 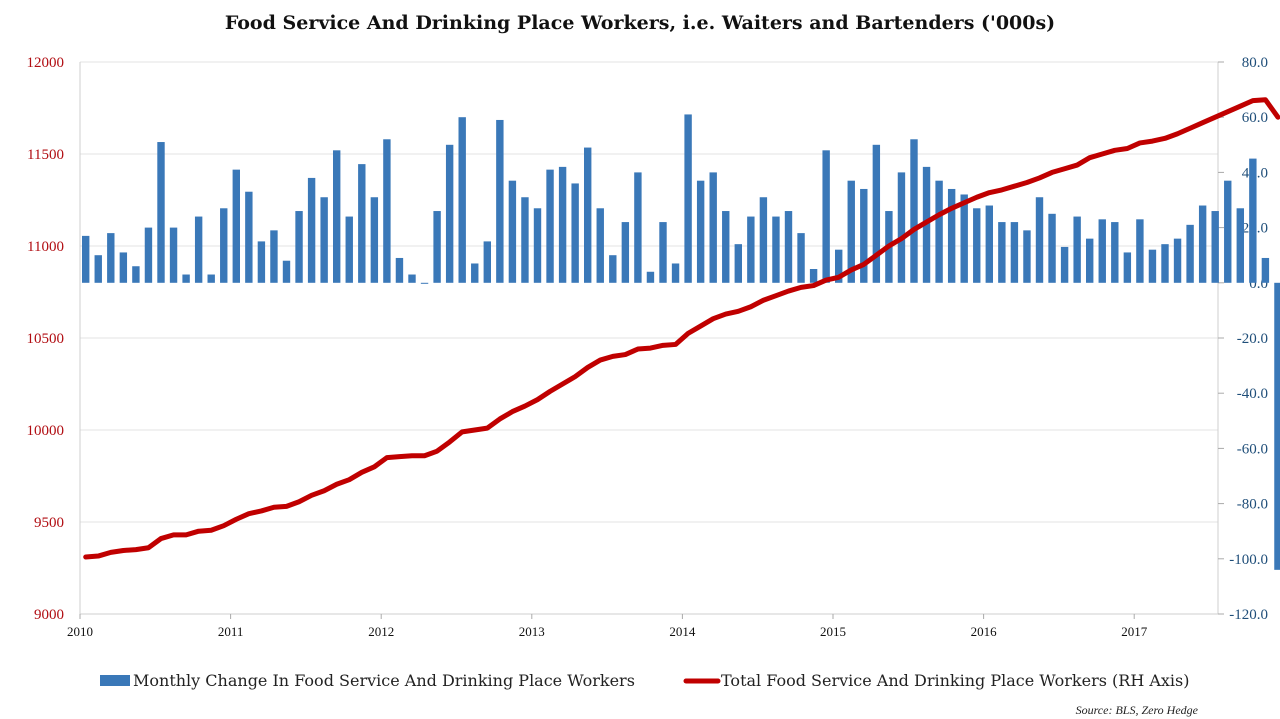 What do you see at coordinates (1252, 339) in the screenshot?
I see `right-tick-label: -20.0` at bounding box center [1252, 339].